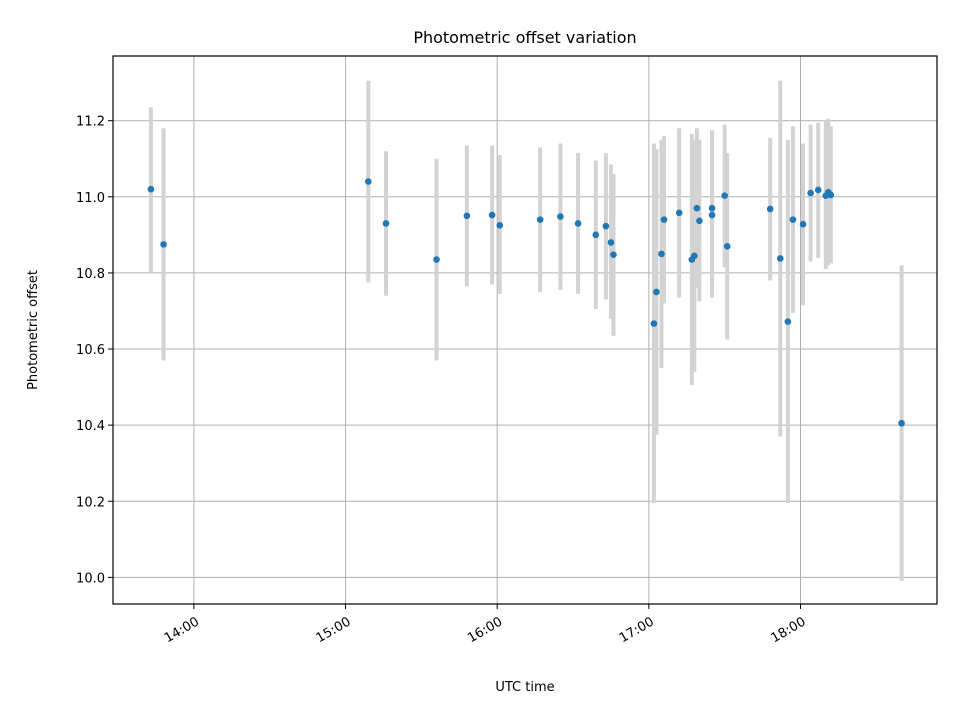 This screenshot has height=720, width=960. What do you see at coordinates (90, 578) in the screenshot?
I see `y-tick-label: 10.0` at bounding box center [90, 578].